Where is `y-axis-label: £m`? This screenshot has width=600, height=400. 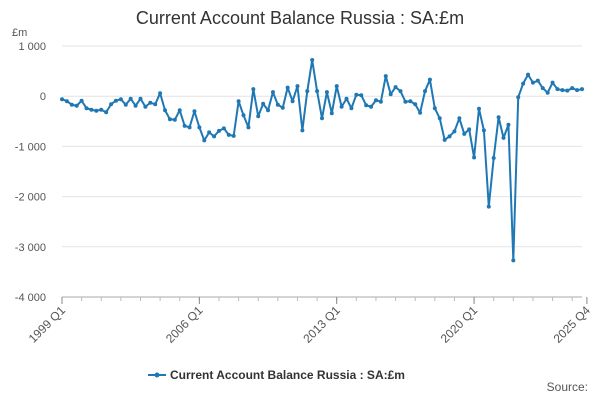
y-axis-label: £m is located at coordinates (19, 33).